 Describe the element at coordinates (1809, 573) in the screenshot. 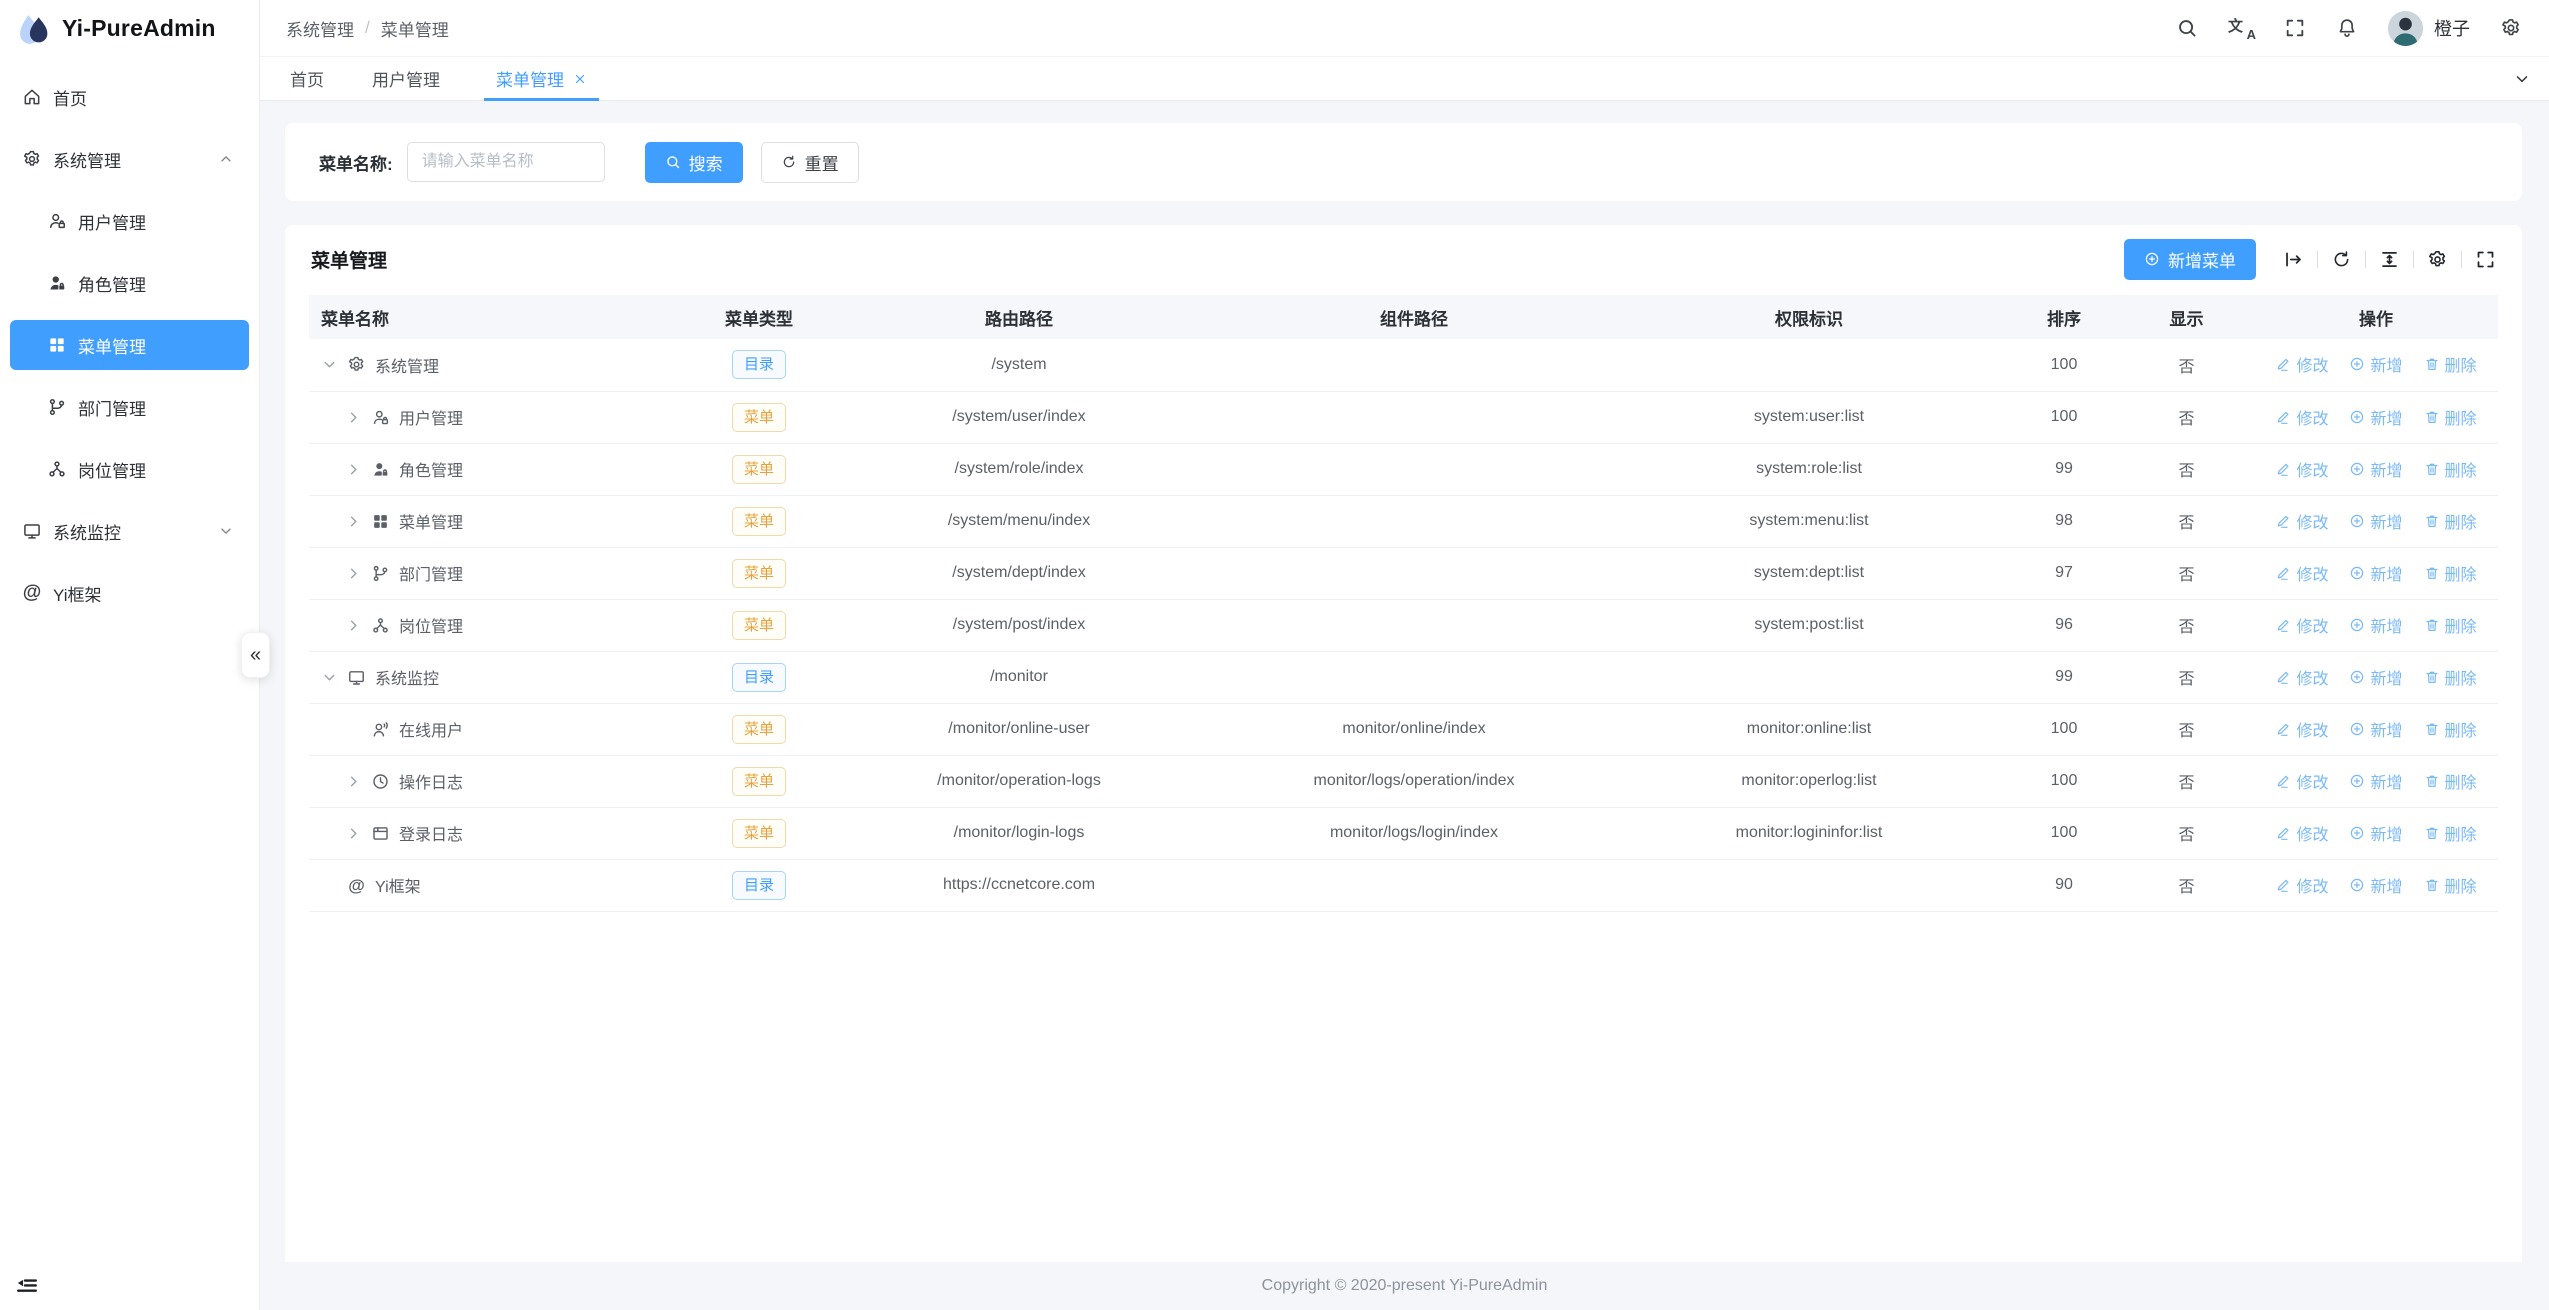

I see `permission-cell: system:dept:list` at that location.